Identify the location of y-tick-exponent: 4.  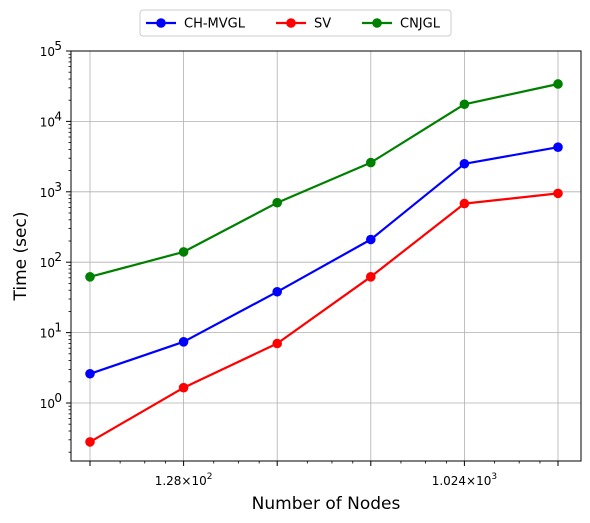
(58, 116).